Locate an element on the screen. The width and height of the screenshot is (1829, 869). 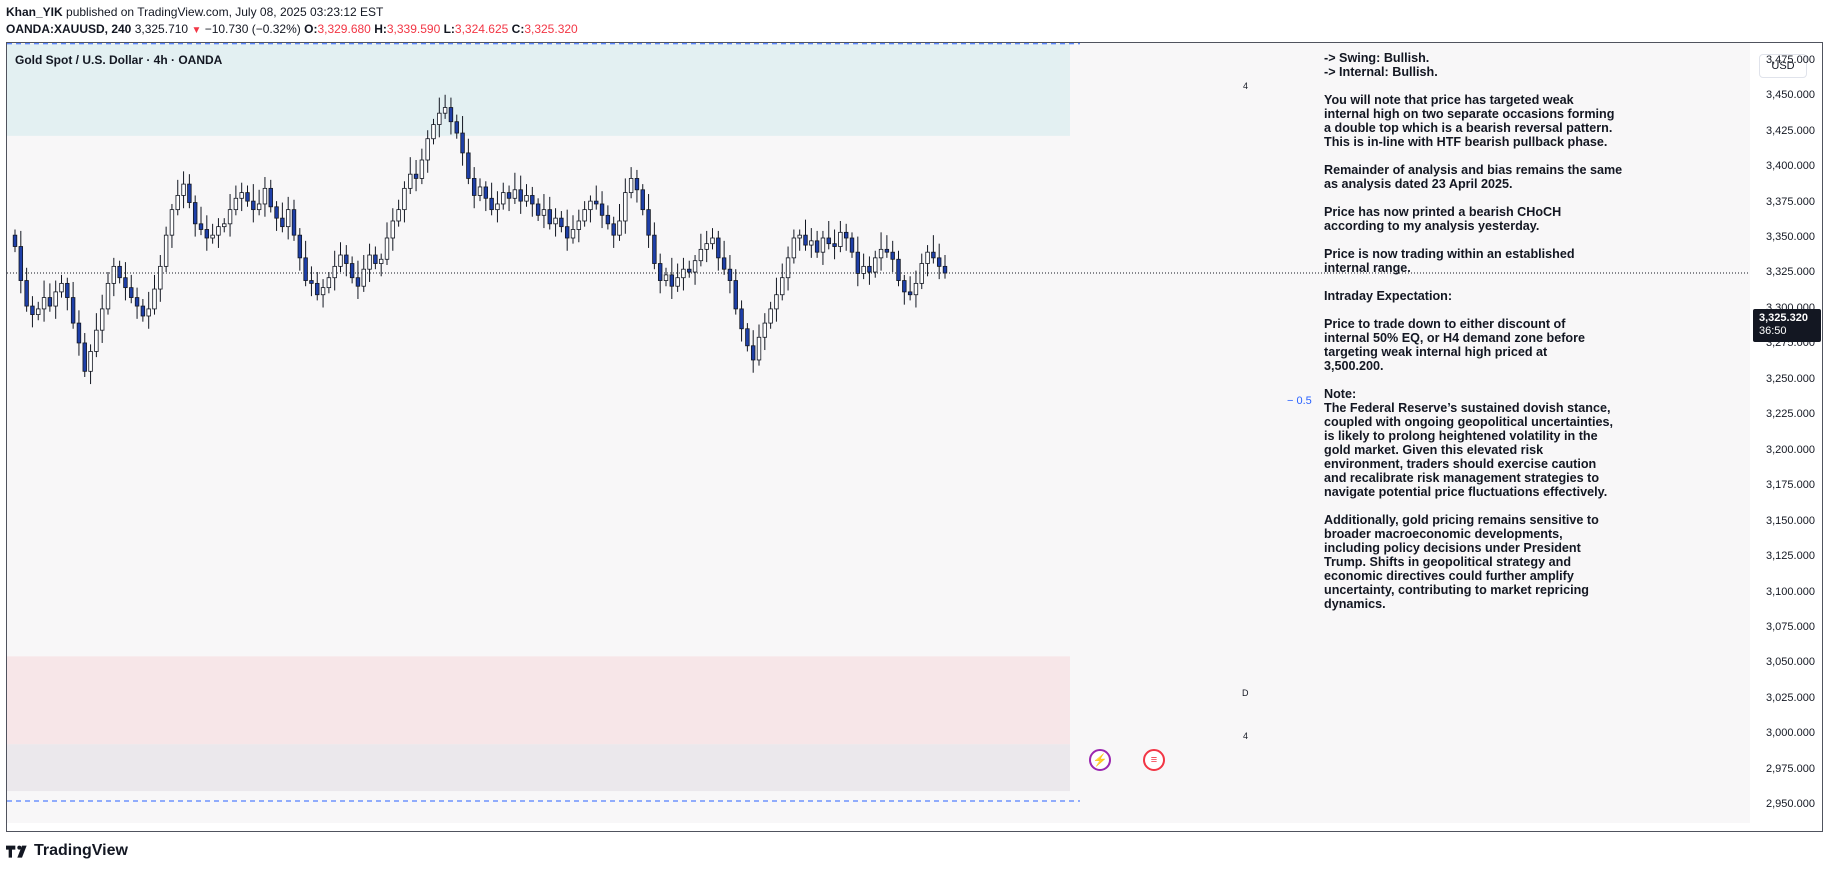
zone-d-tag: D is located at coordinates (1245, 693).